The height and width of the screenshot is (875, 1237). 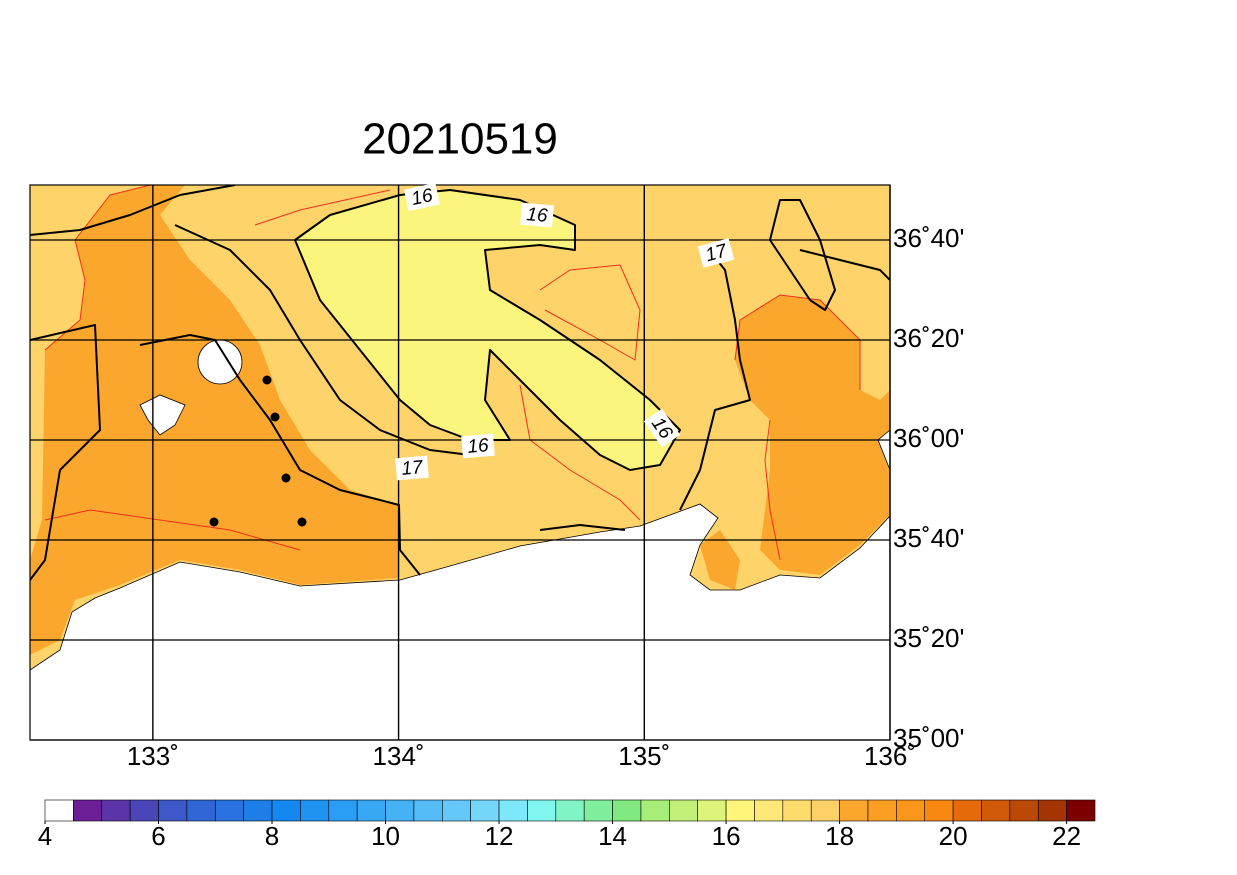 I want to click on contour-label: 17, so click(x=412, y=468).